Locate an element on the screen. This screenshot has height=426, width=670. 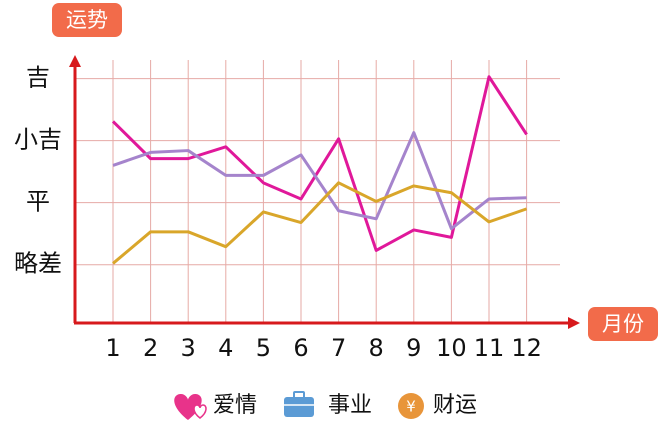
x-tick-label: 7 is located at coordinates (338, 348).